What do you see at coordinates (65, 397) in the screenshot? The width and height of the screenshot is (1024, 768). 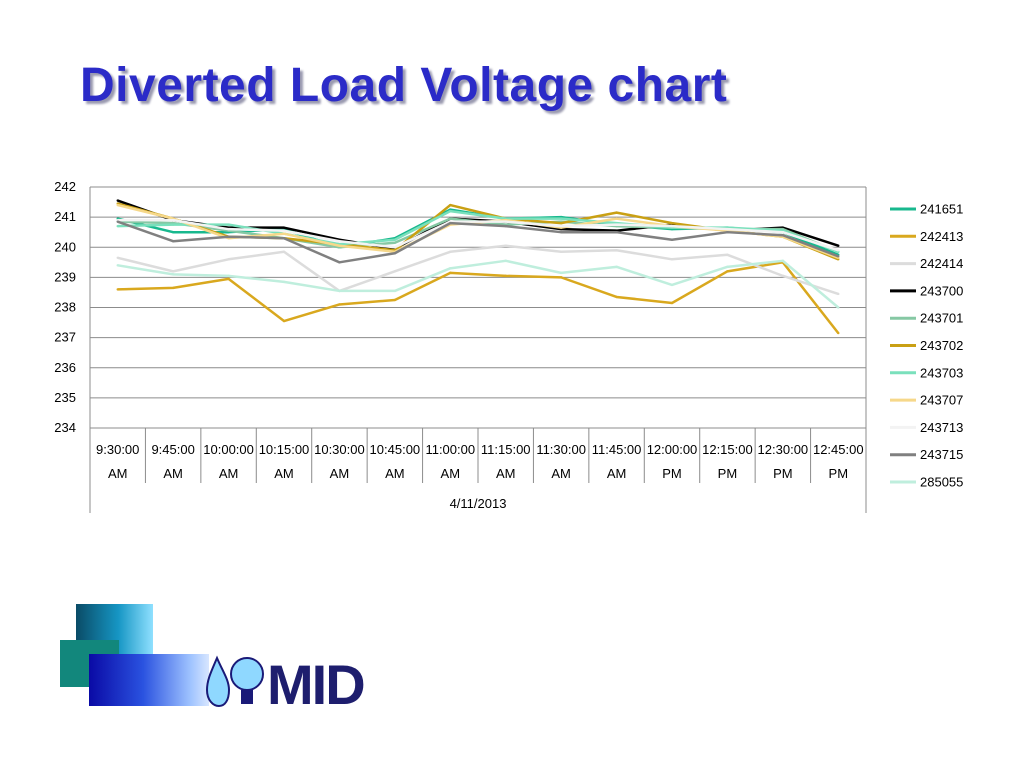 I see `y-tick-label: 235` at bounding box center [65, 397].